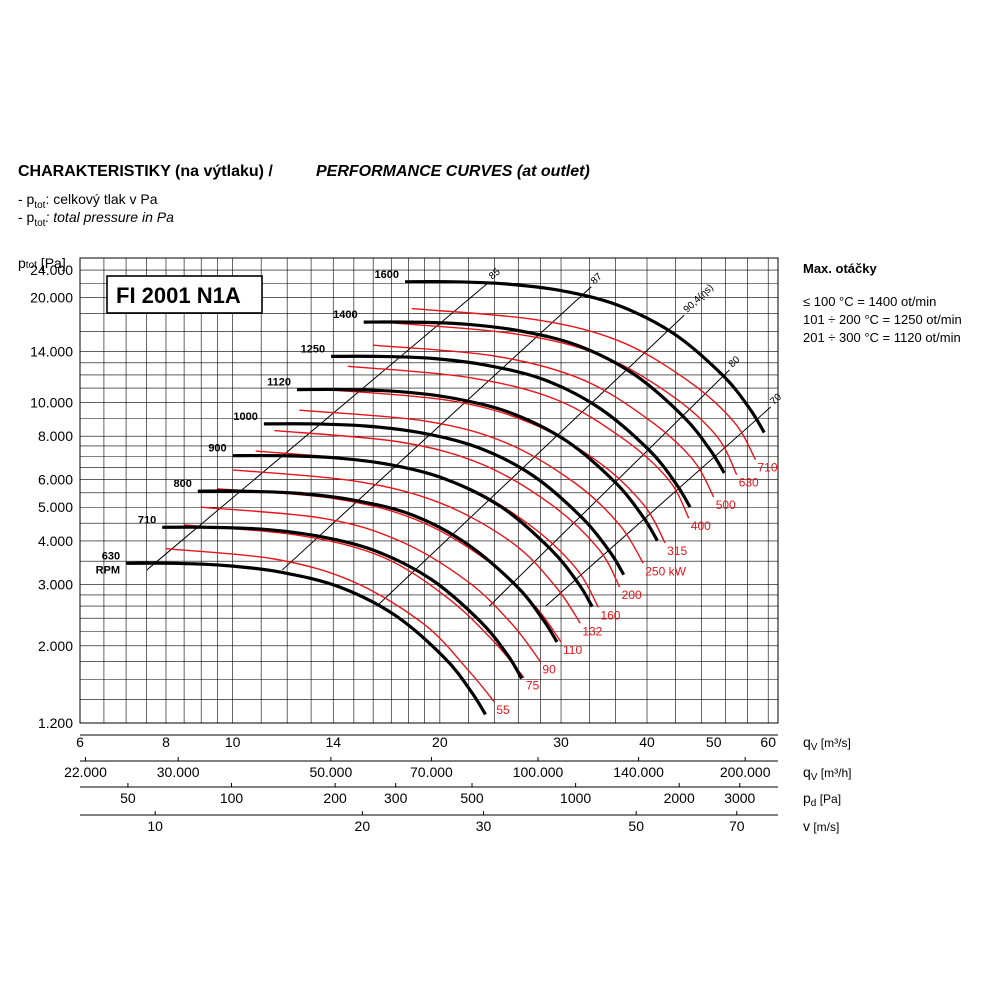 This screenshot has width=1000, height=1000. What do you see at coordinates (55, 541) in the screenshot?
I see `y-tick-label: 4.000` at bounding box center [55, 541].